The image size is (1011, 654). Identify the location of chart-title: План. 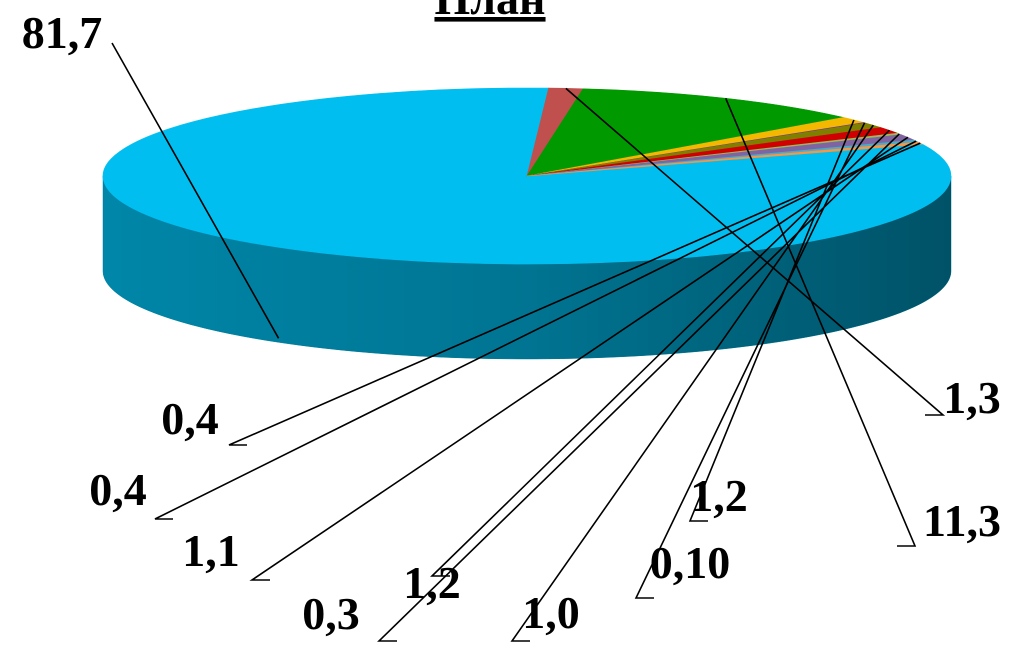
(489, 12).